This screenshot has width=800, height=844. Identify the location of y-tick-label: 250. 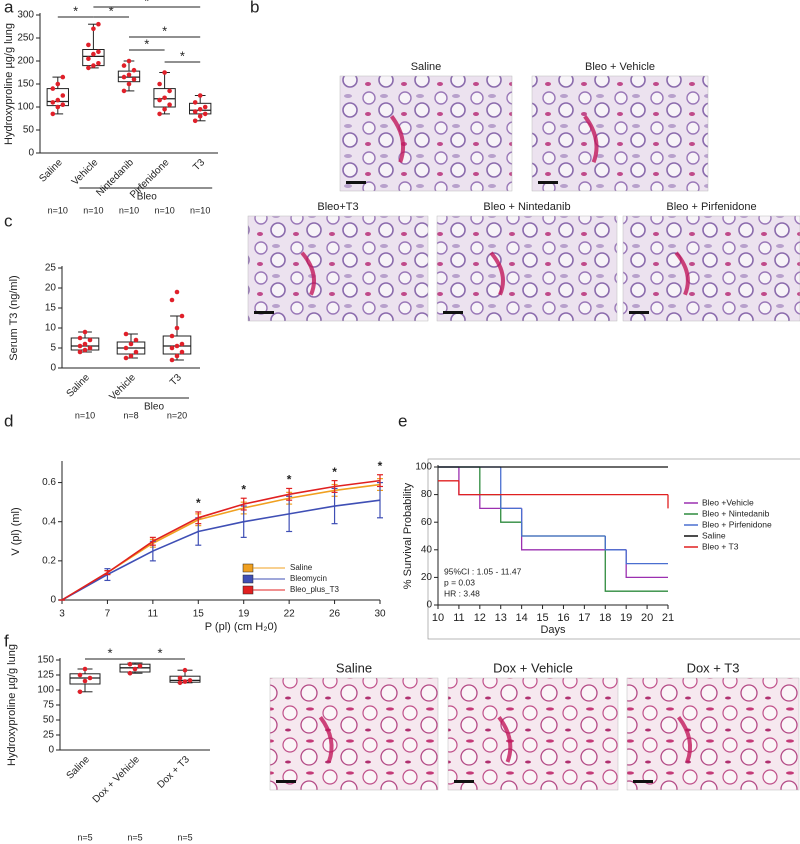
(25, 38).